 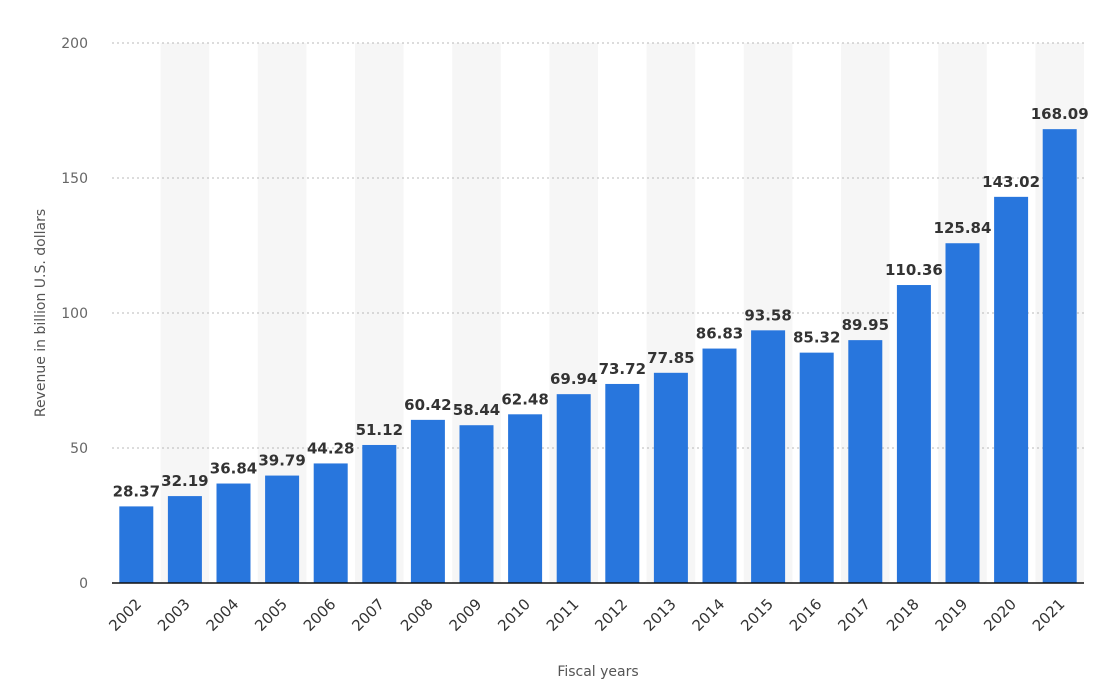 What do you see at coordinates (184, 481) in the screenshot?
I see `value-label-2003: 32.19` at bounding box center [184, 481].